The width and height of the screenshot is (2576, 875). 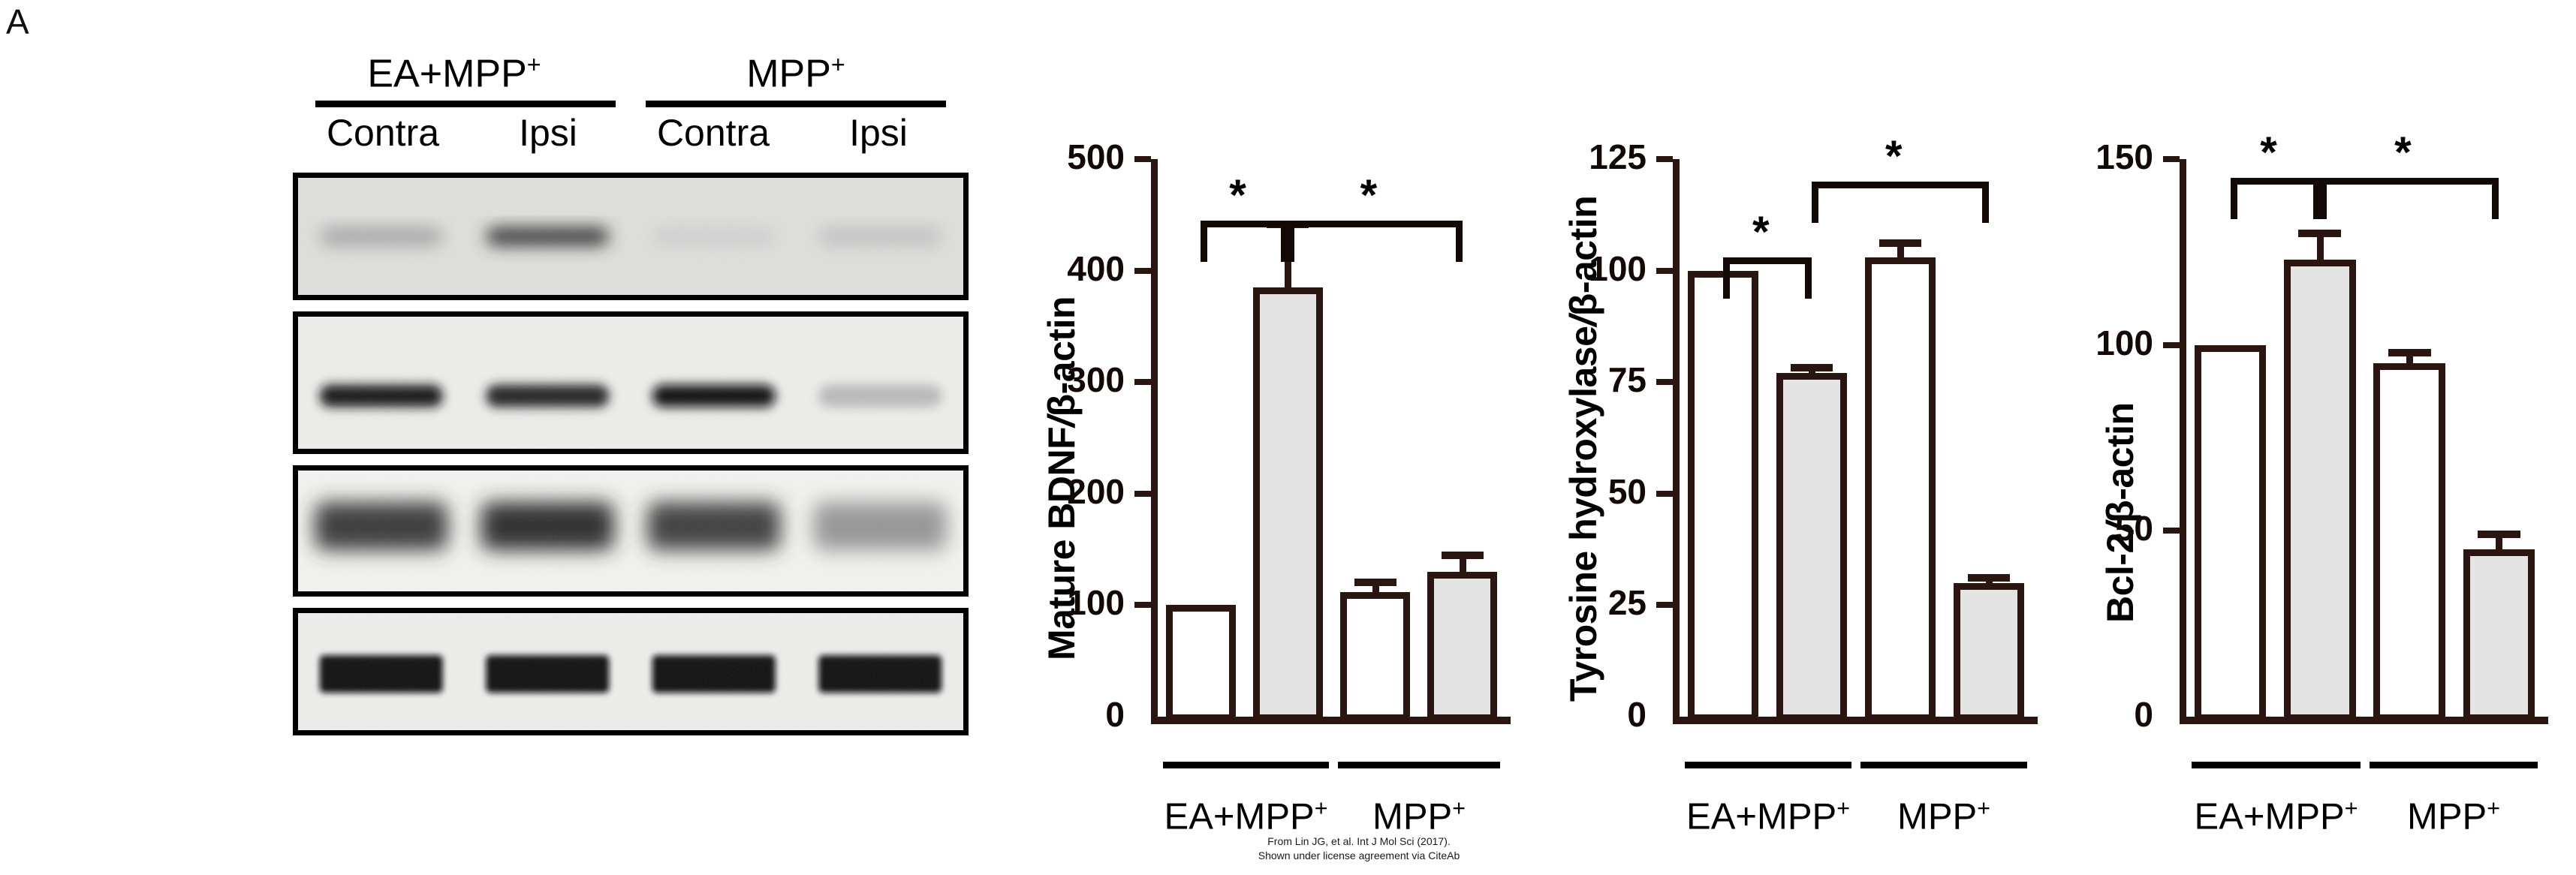 What do you see at coordinates (383, 133) in the screenshot?
I see `blot-lane-header-1: Contra` at bounding box center [383, 133].